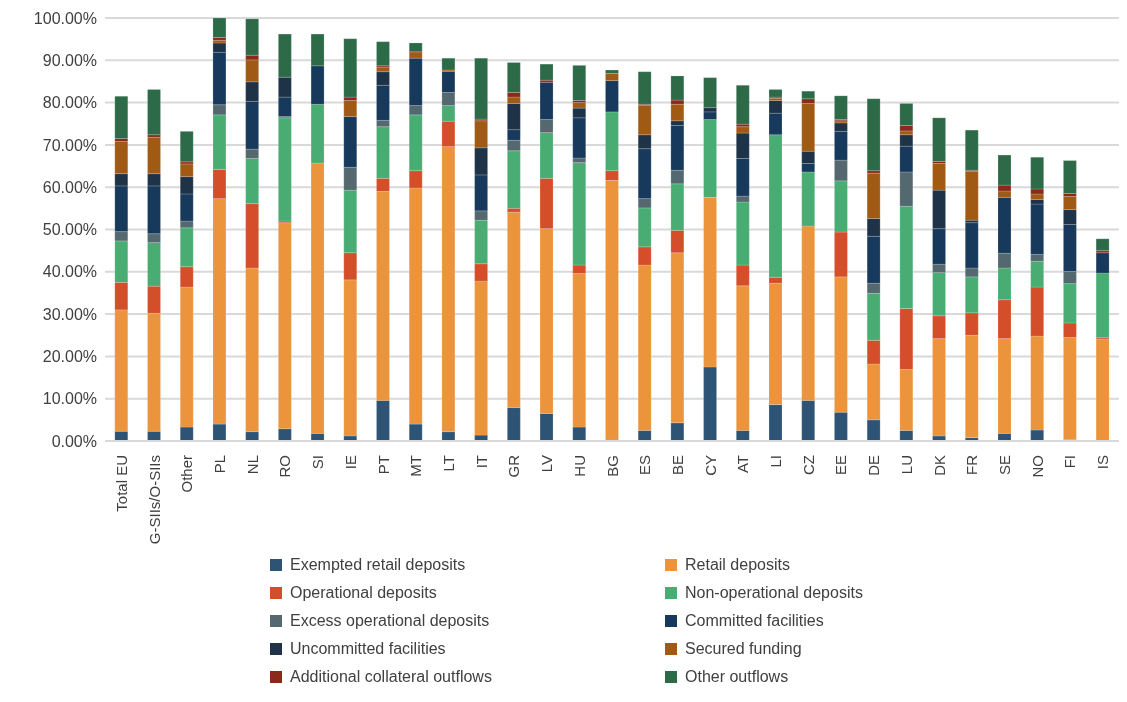 The height and width of the screenshot is (702, 1127). What do you see at coordinates (363, 593) in the screenshot?
I see `legend-label: Operational deposits` at bounding box center [363, 593].